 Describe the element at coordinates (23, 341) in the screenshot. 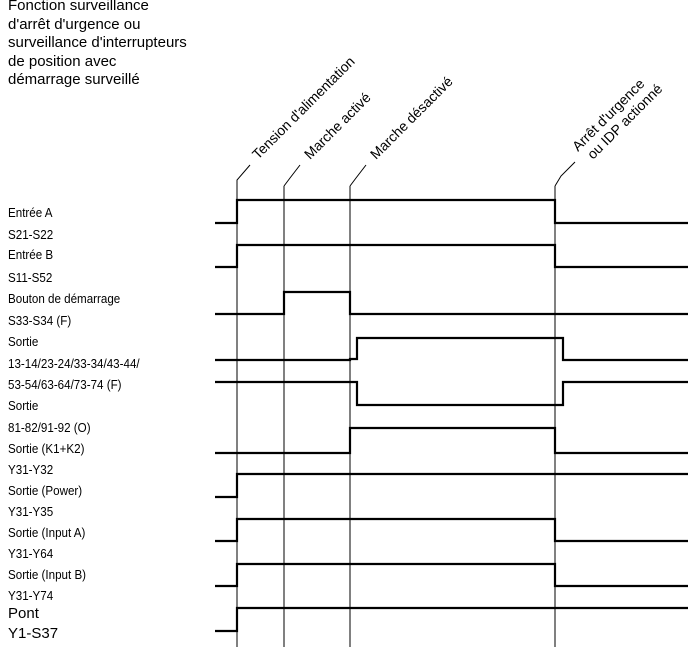

I see `label-sortie-1: Sortie` at that location.